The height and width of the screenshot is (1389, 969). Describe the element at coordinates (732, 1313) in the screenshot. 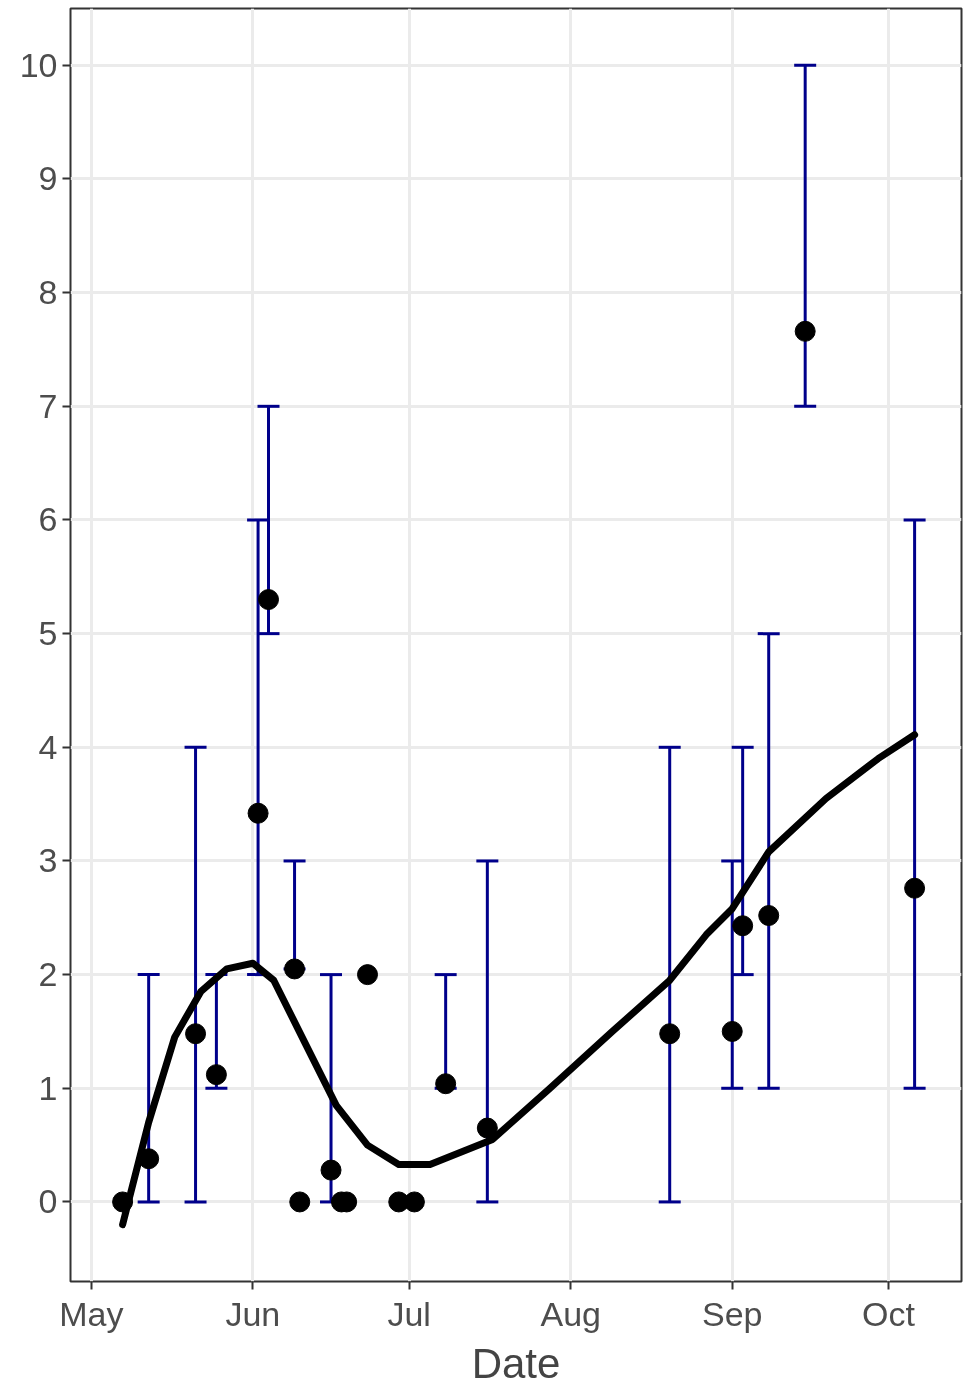

I see `x-tick-label: Sep` at that location.